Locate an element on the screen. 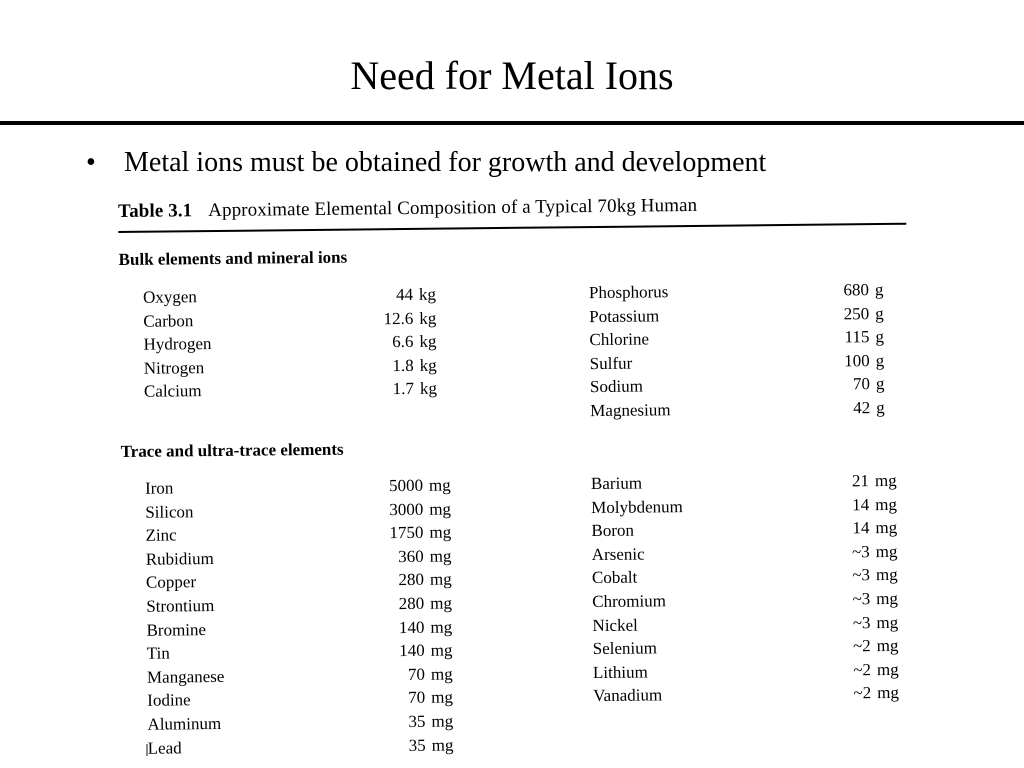  caption-divider is located at coordinates (512, 227).